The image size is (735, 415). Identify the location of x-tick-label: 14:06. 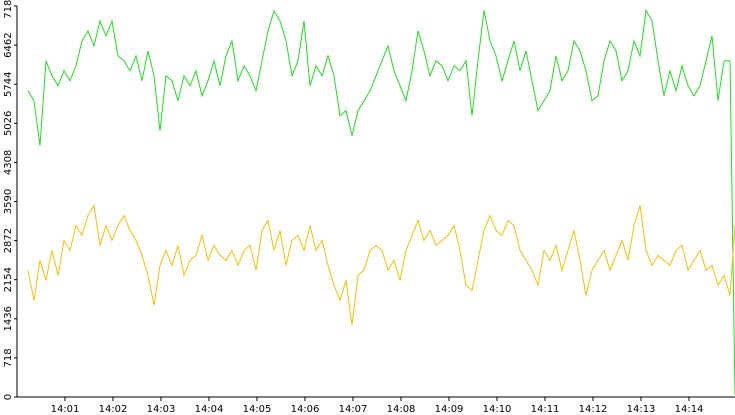
(305, 409).